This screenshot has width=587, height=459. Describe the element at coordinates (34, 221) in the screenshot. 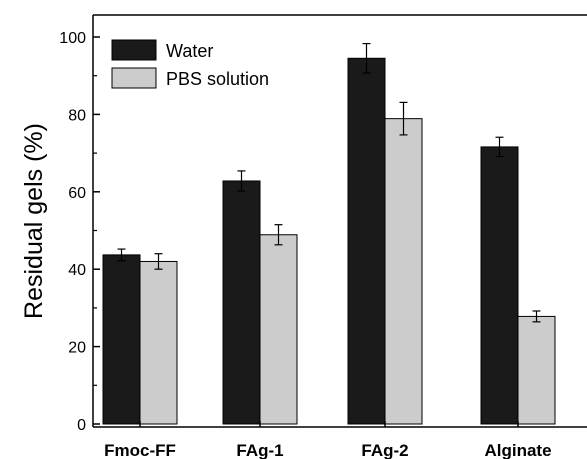

I see `y-axis-label: Residual gels (%)` at that location.